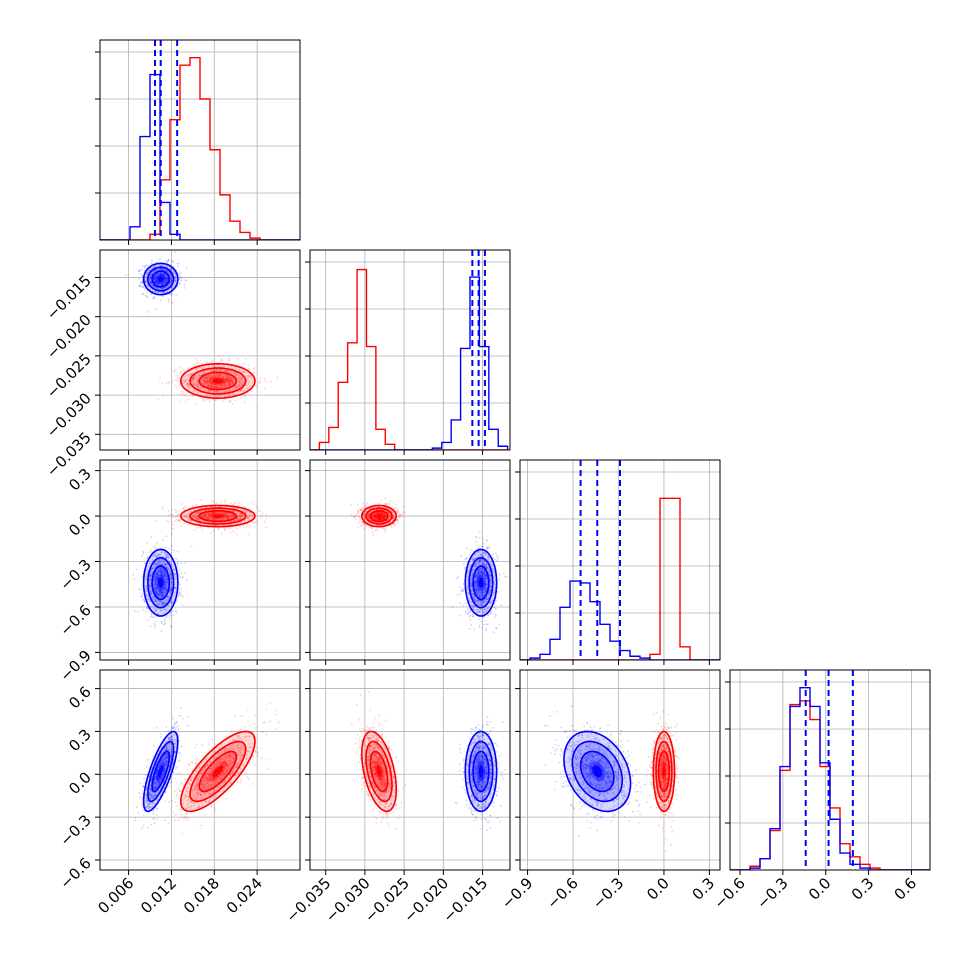 The image size is (970, 970). I want to click on grid-lines, so click(410, 350).